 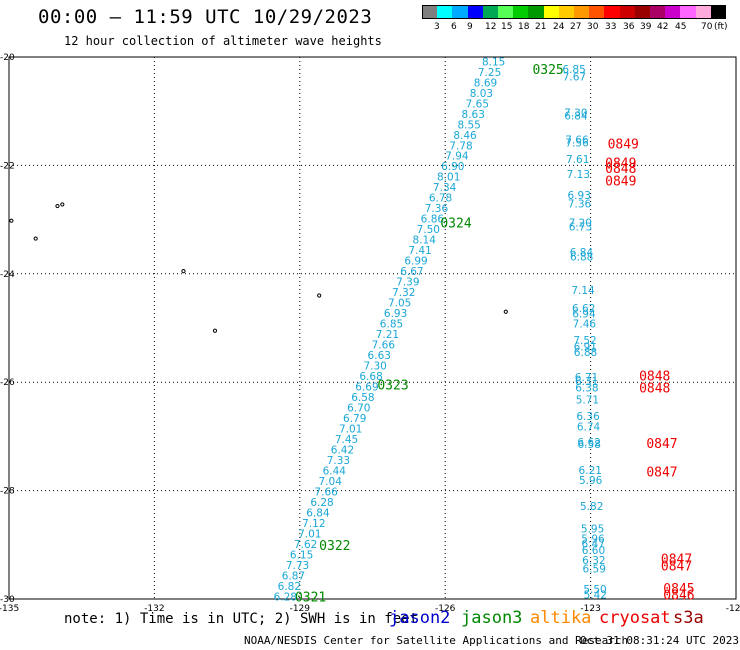 I want to click on wave-height-value: 7.34, so click(x=445, y=188).